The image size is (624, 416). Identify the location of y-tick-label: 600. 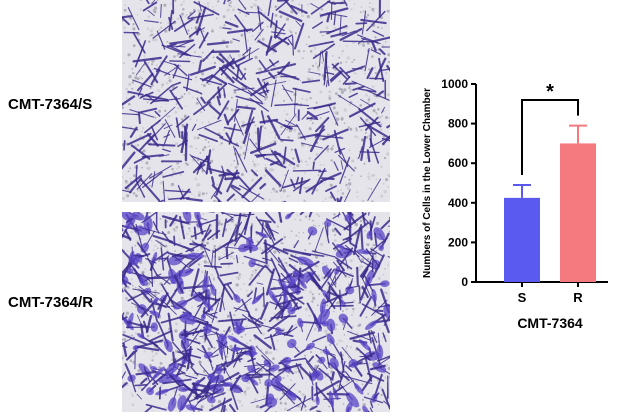
(458, 163).